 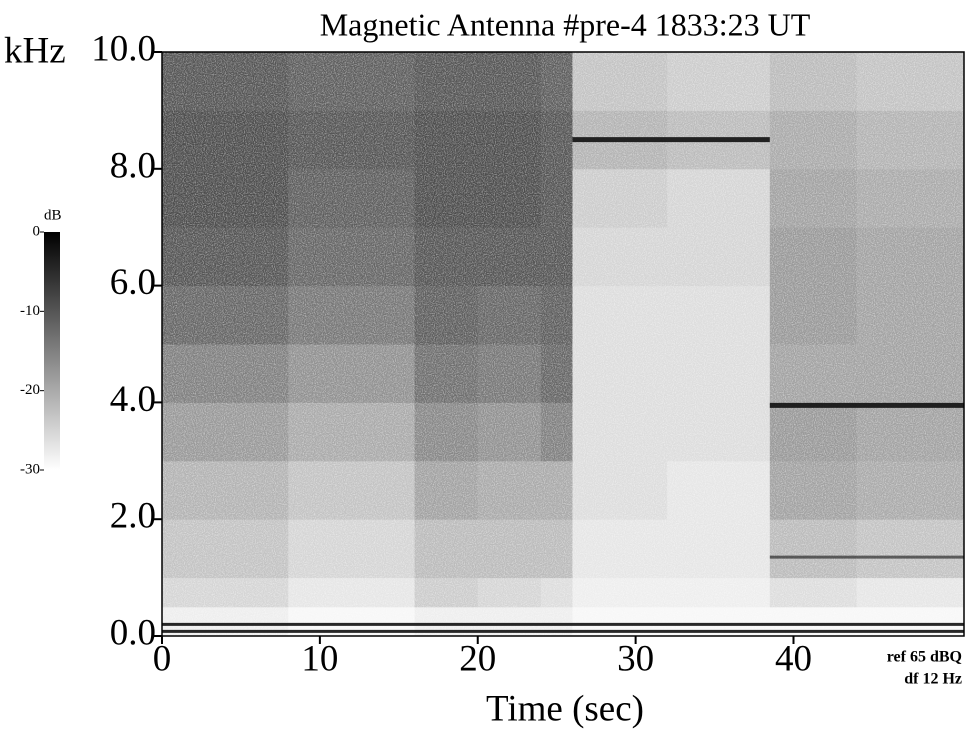 I want to click on x-tick-label: 0, so click(x=162, y=658).